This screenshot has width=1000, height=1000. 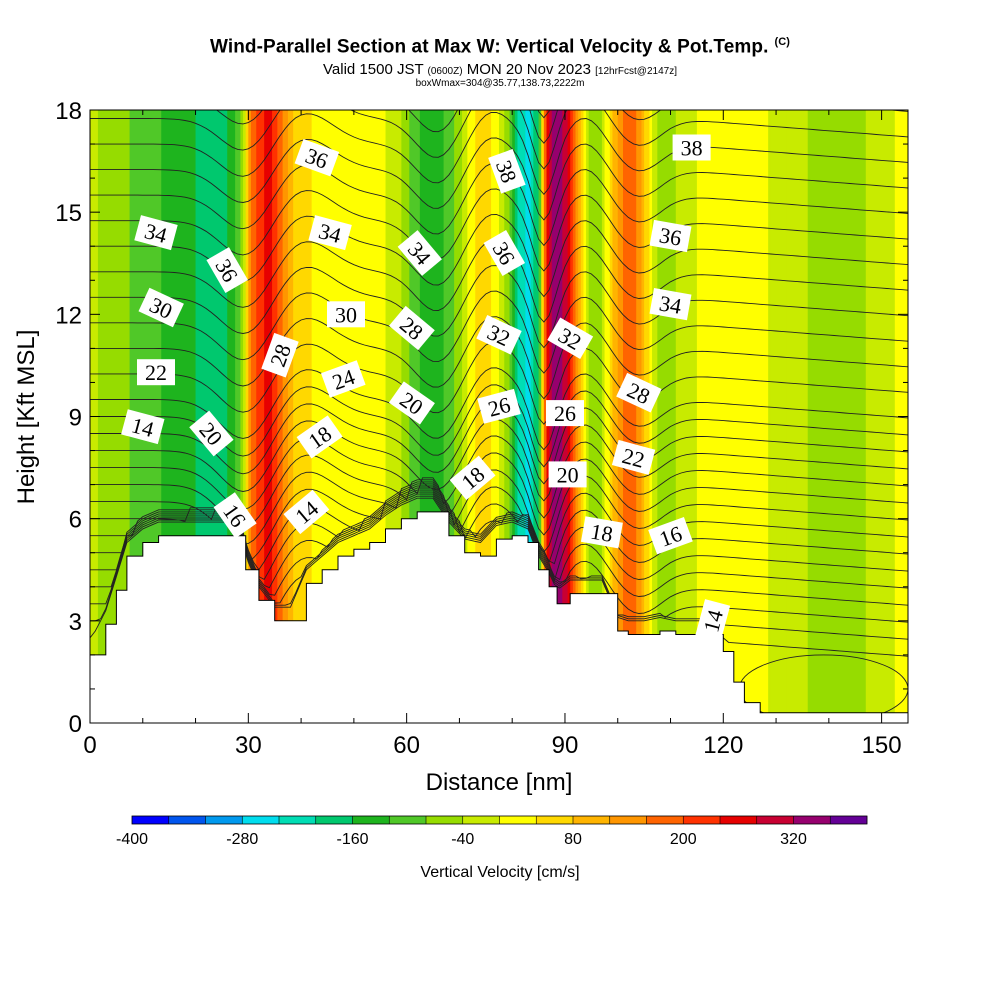 What do you see at coordinates (565, 413) in the screenshot?
I see `contour-label-text: 26` at bounding box center [565, 413].